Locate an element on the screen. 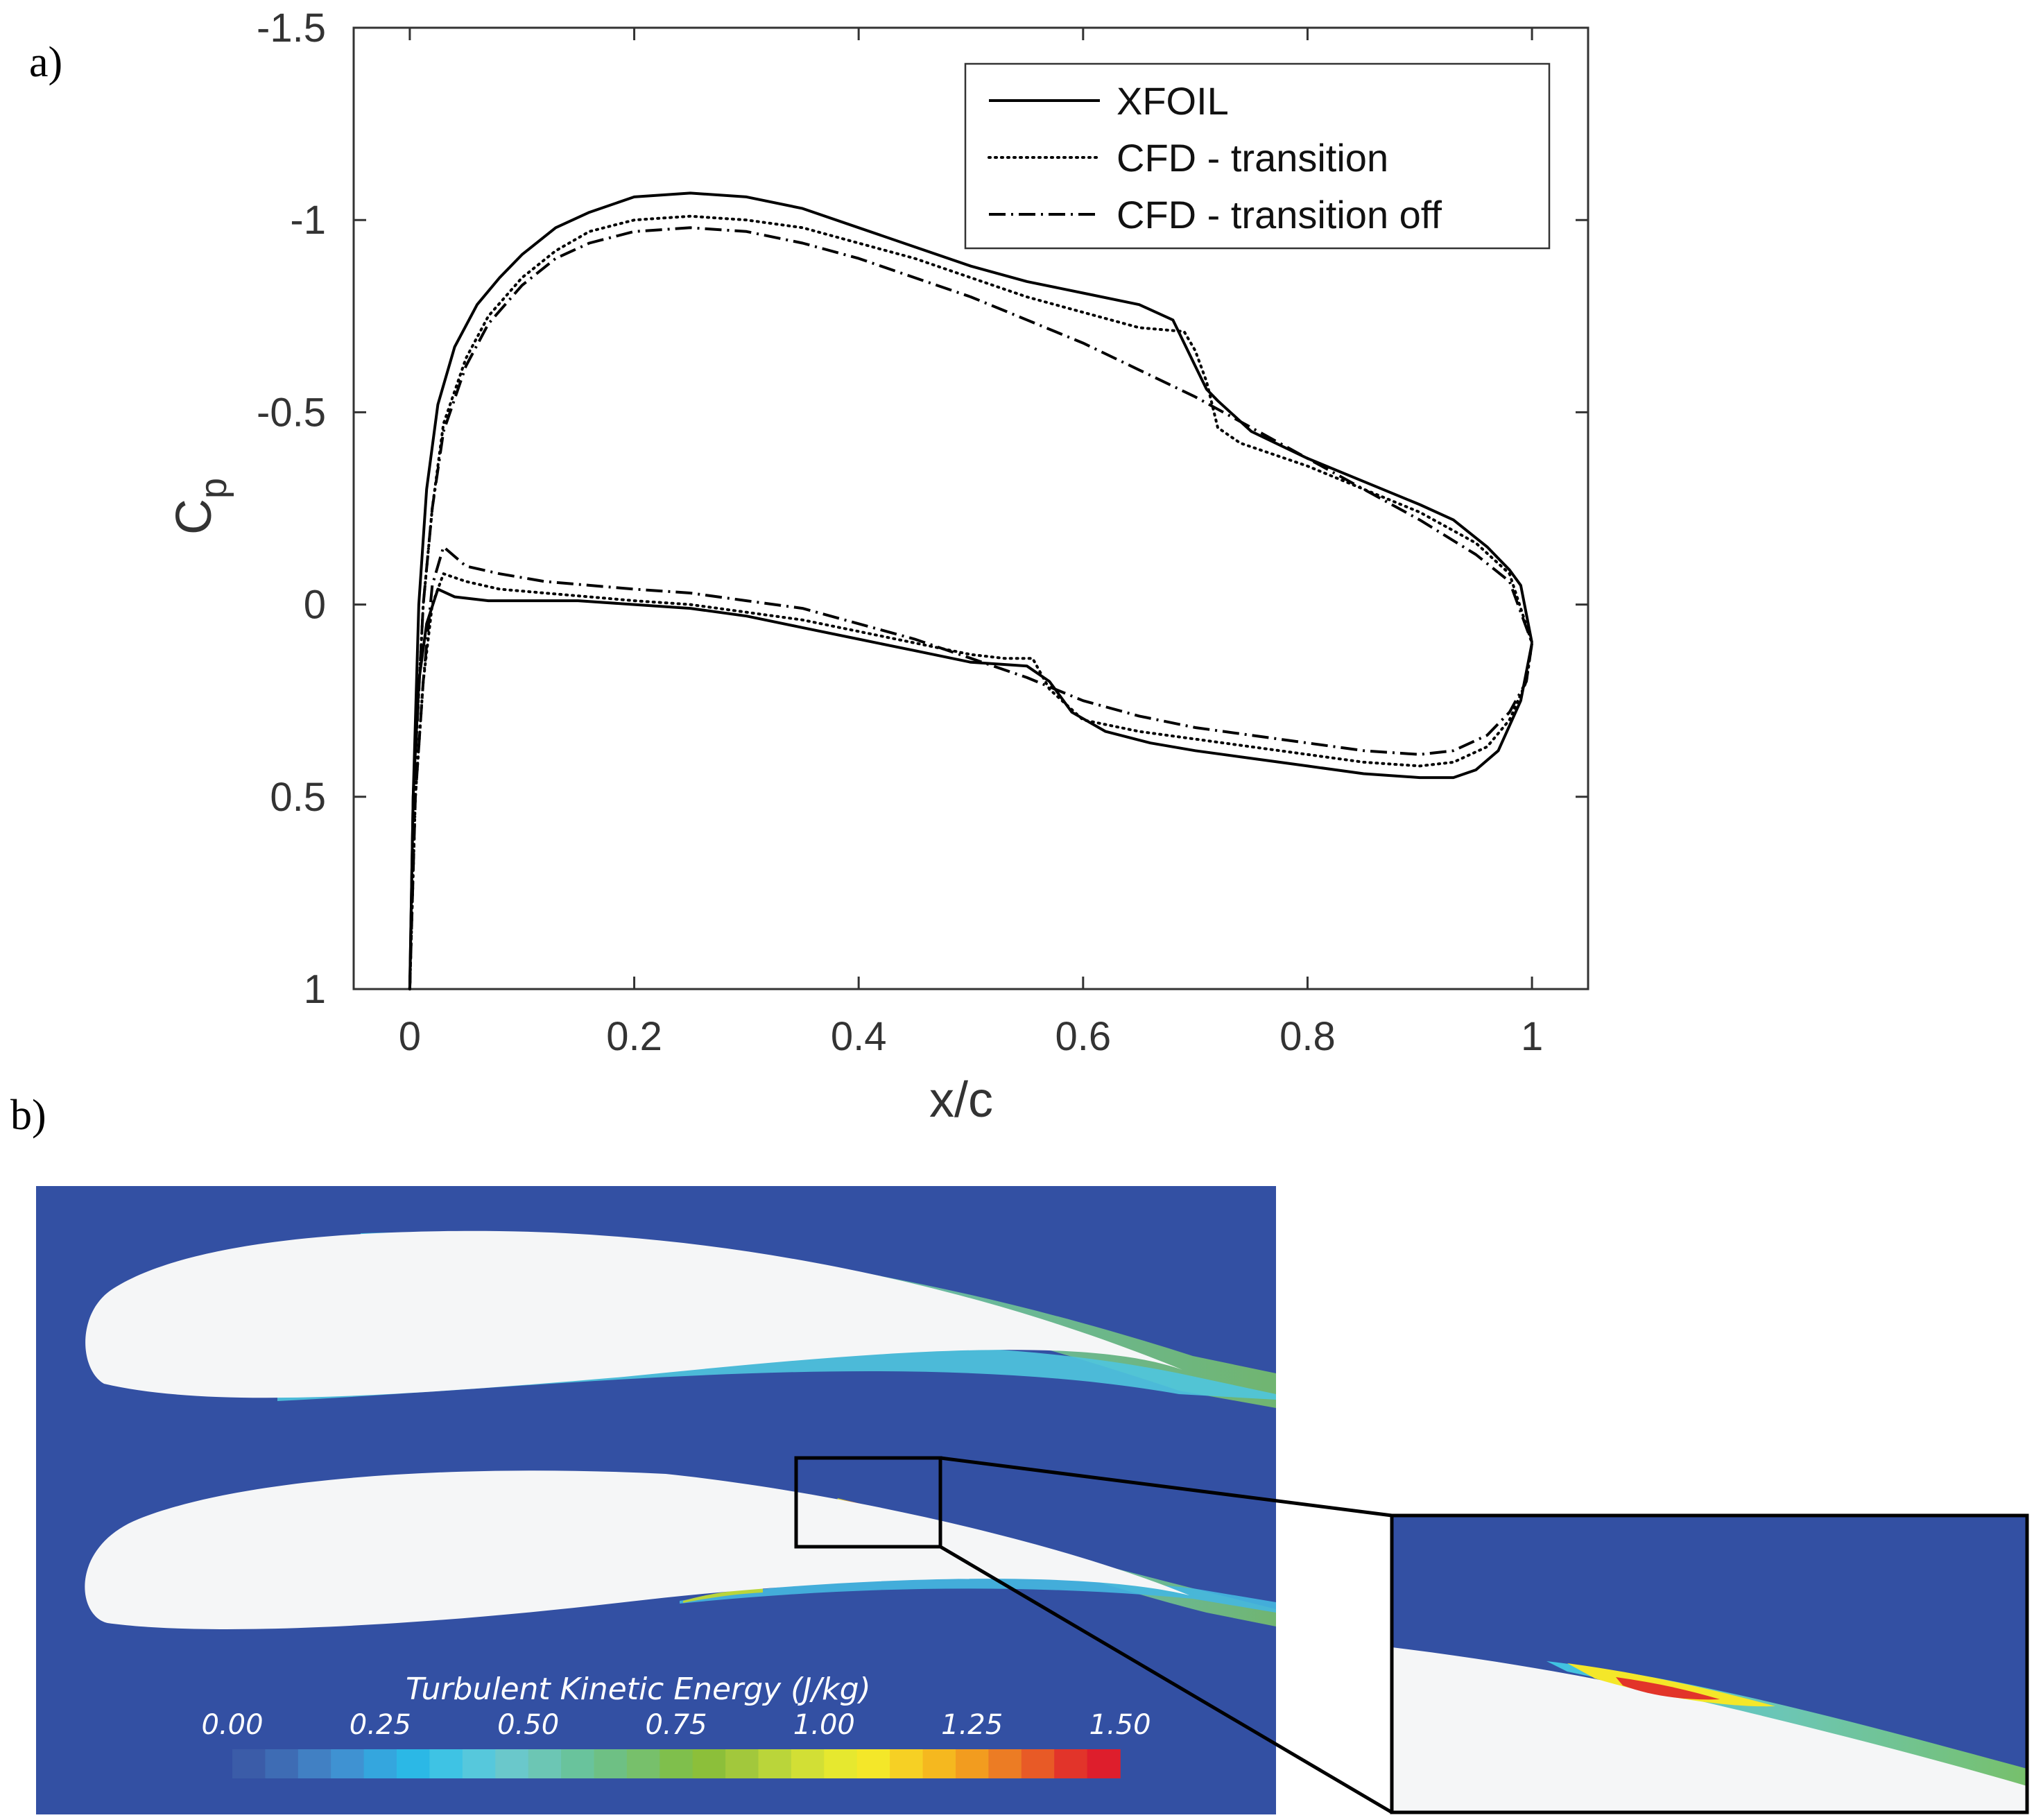  y-axis-label-main: C is located at coordinates (194, 517).